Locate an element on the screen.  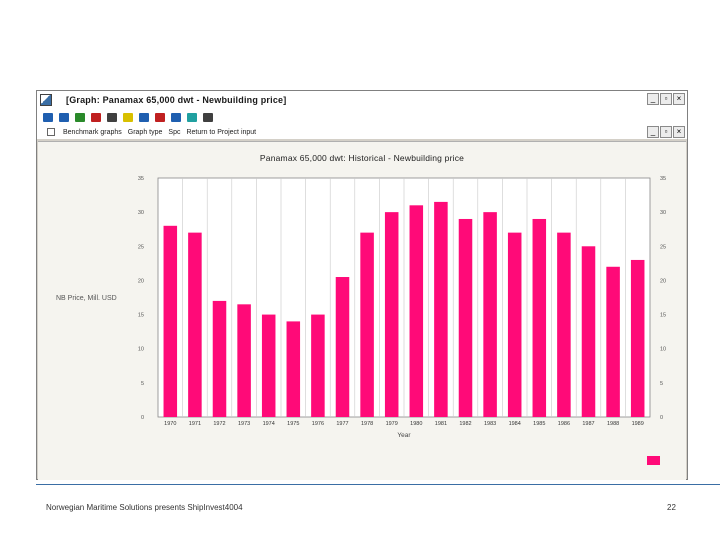
x-tick-label: 1985 is located at coordinates (539, 424).